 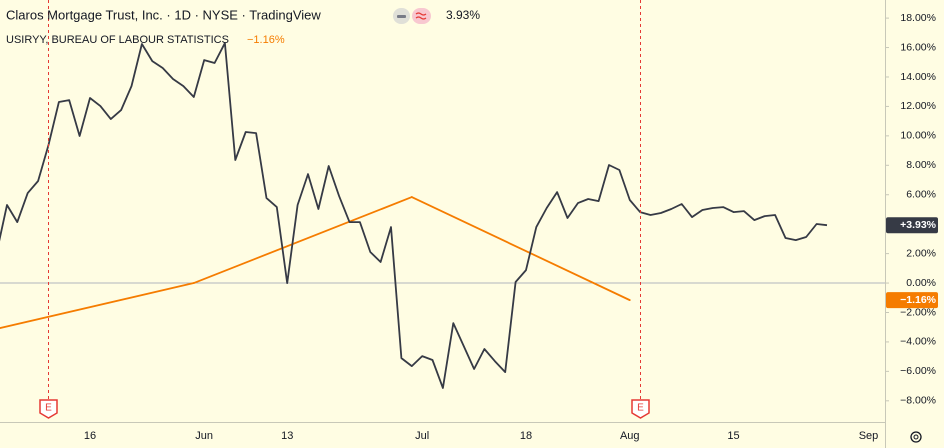 I want to click on y-tick-label: 6.00%, so click(x=921, y=195).